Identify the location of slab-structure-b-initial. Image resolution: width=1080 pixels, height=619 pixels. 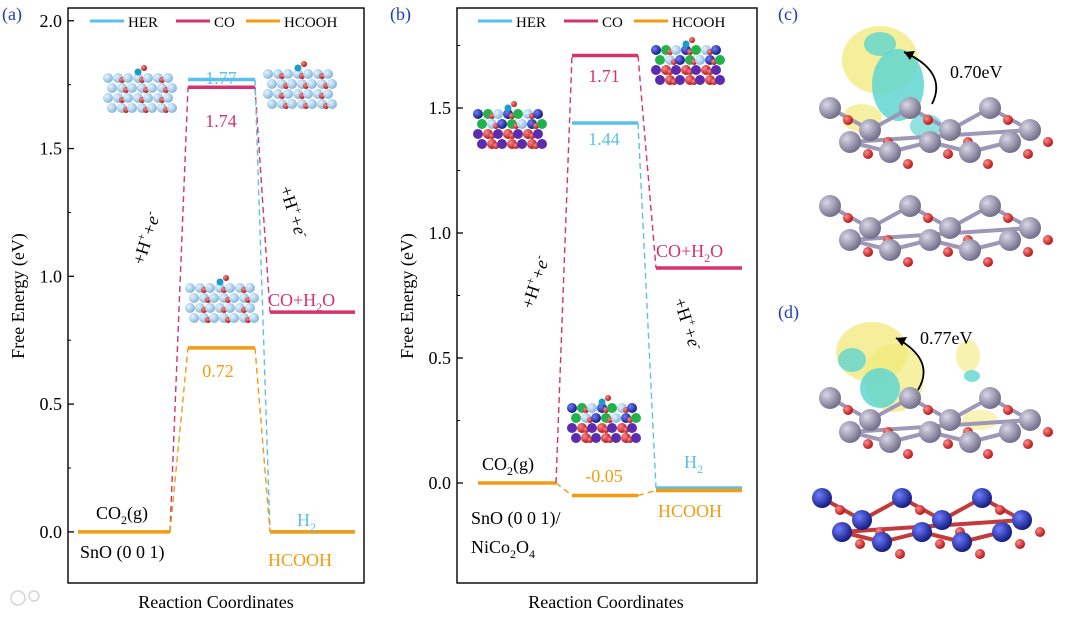
(510, 125).